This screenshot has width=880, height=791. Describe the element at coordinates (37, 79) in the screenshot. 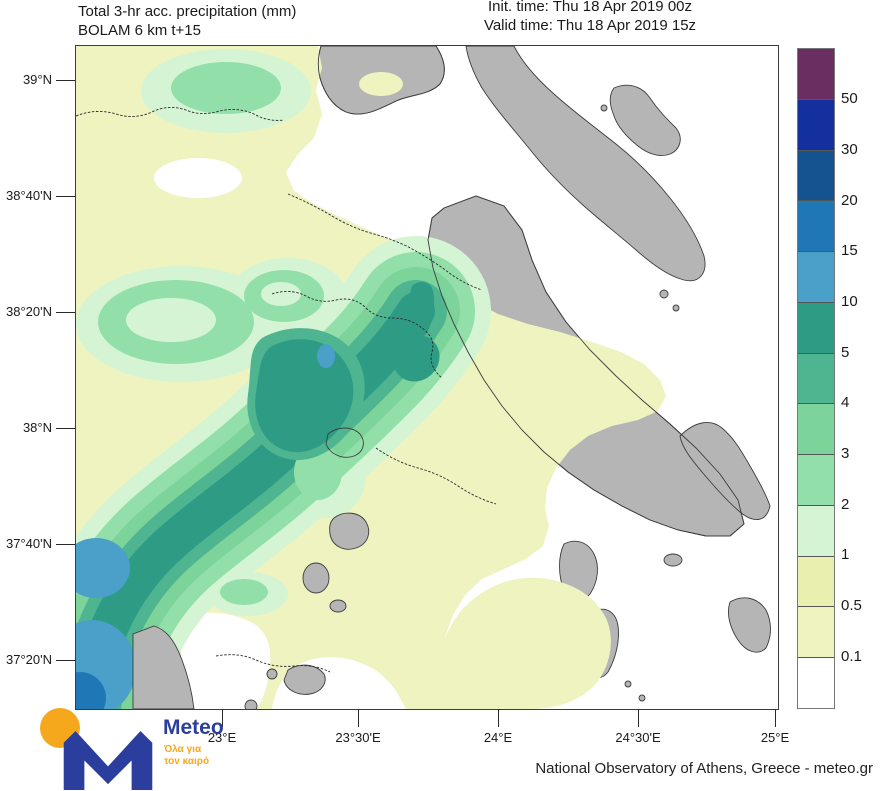

I see `lat-label: 39°N` at that location.